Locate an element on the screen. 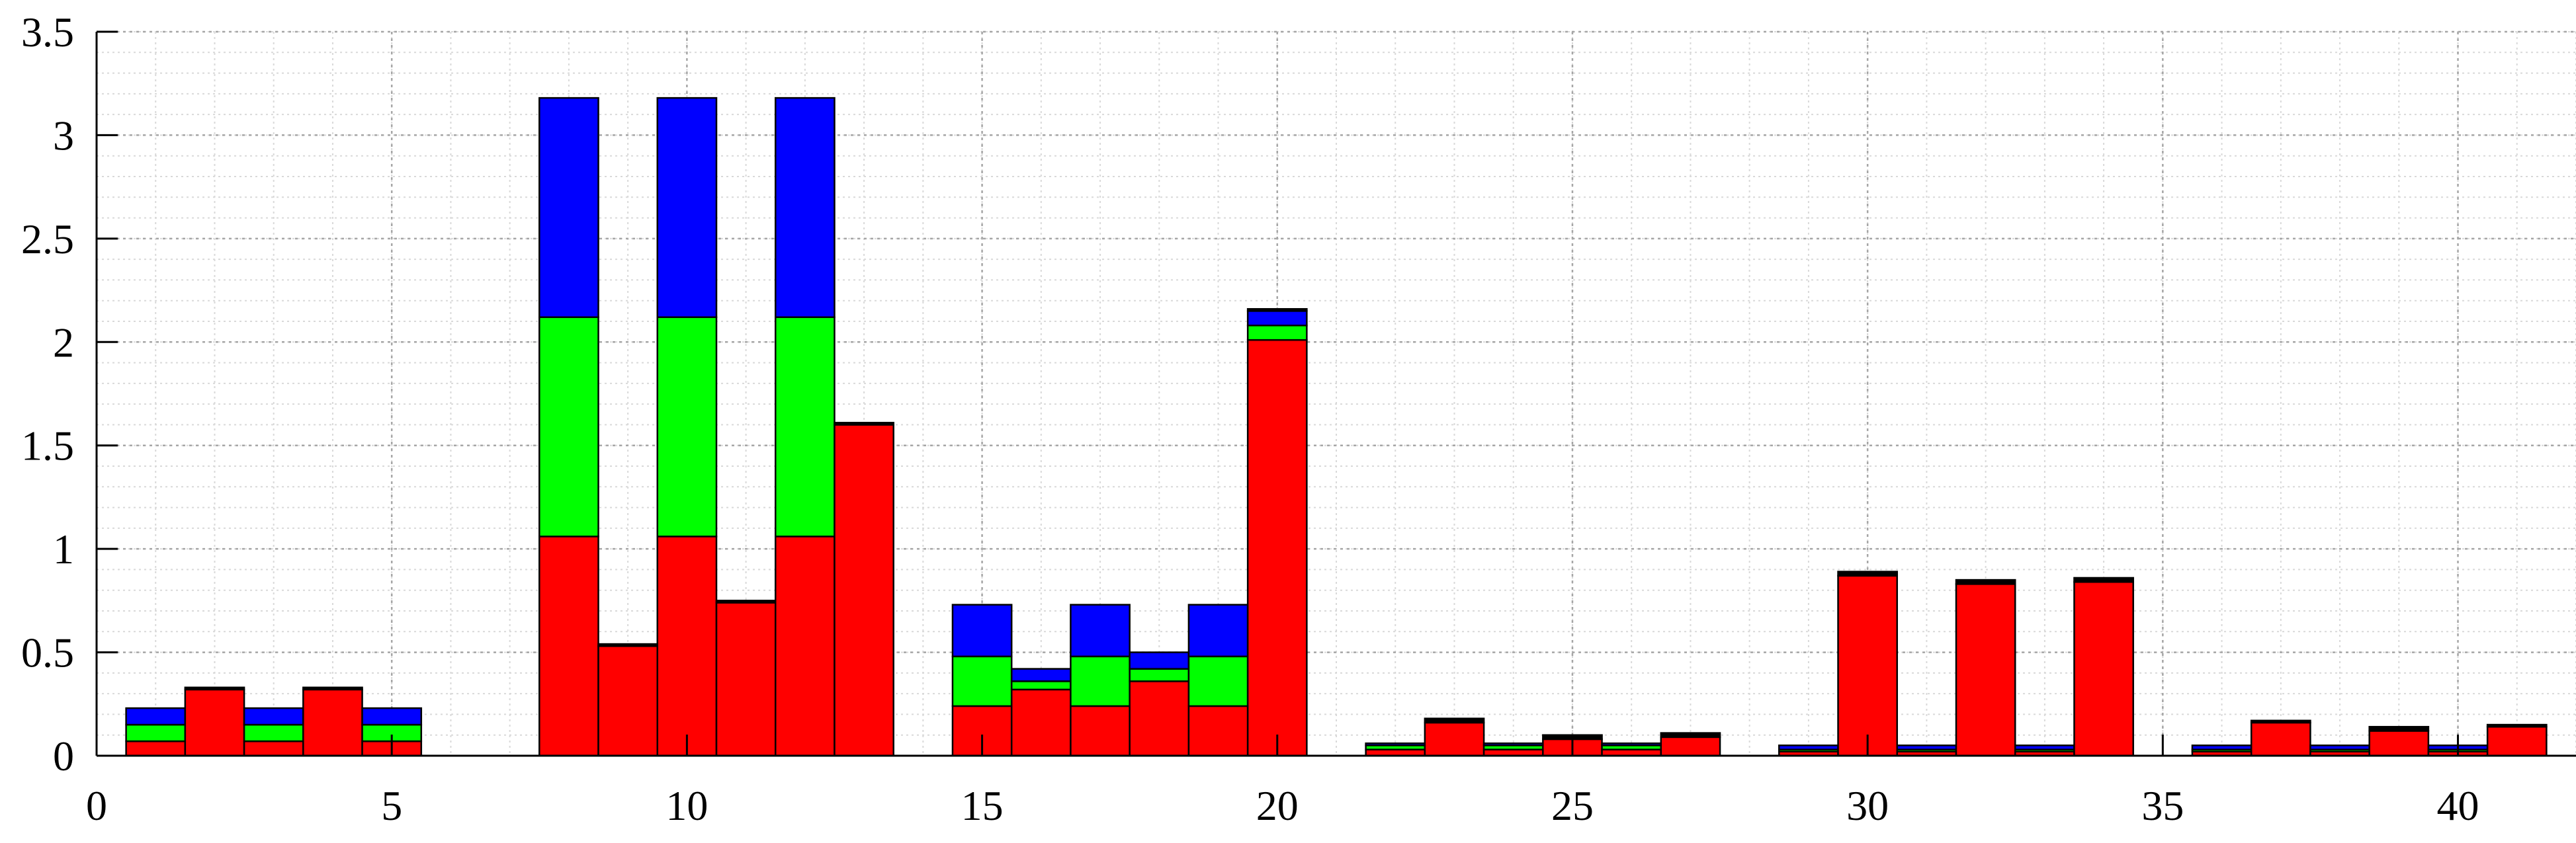  x-tick-label: 0 is located at coordinates (96, 805).